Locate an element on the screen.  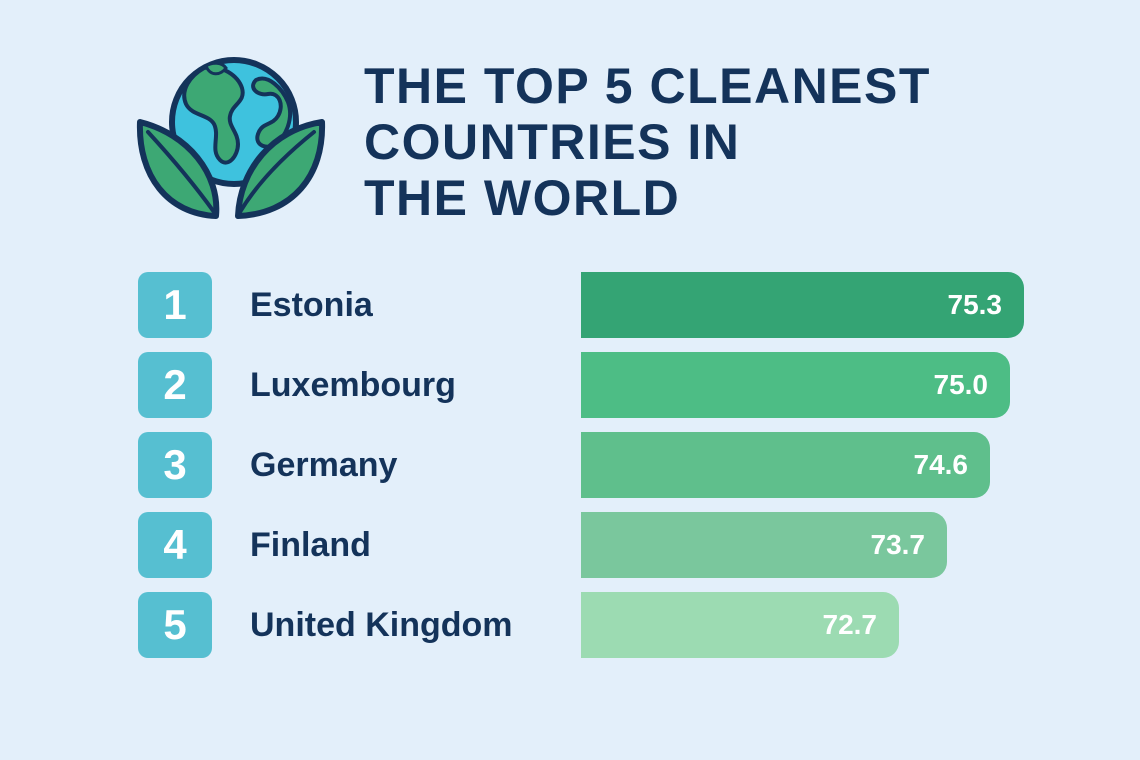
country-label: United Kingdom is located at coordinates (381, 625).